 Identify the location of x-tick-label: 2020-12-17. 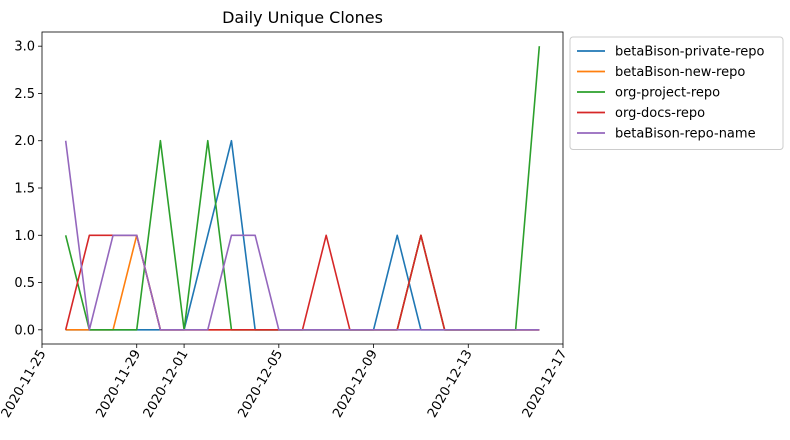
(545, 384).